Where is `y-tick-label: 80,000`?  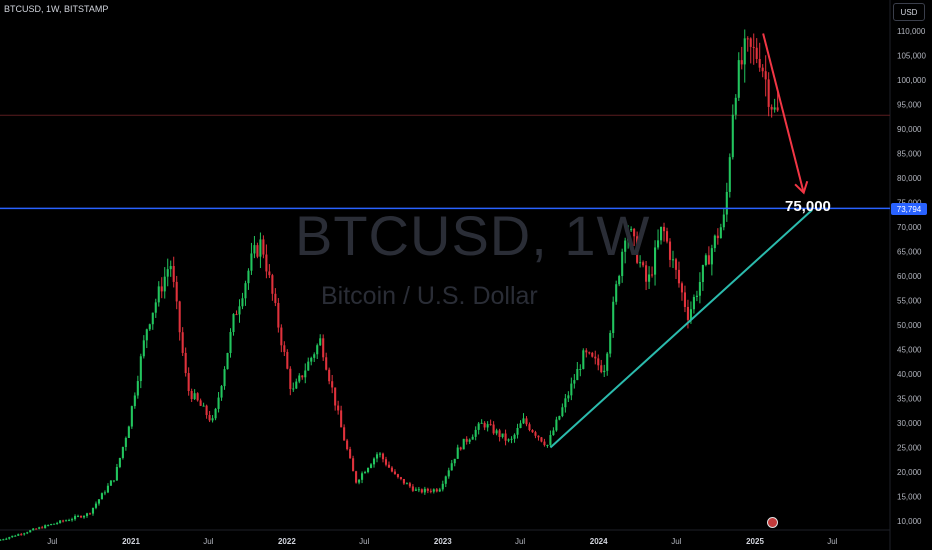
y-tick-label: 80,000 is located at coordinates (909, 178).